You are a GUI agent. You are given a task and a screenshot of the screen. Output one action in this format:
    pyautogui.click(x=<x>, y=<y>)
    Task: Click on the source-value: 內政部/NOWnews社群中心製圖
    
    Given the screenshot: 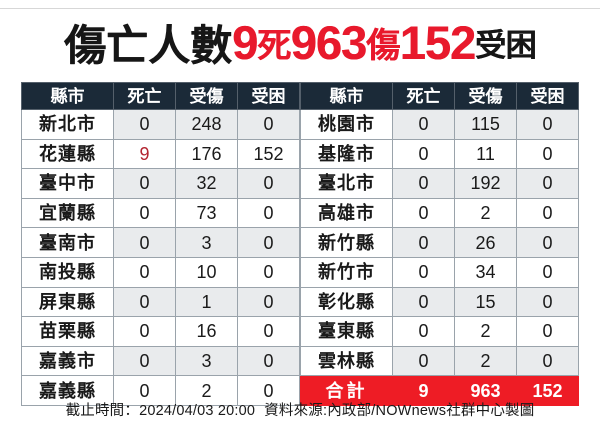 What is the action you would take?
    pyautogui.click(x=431, y=411)
    